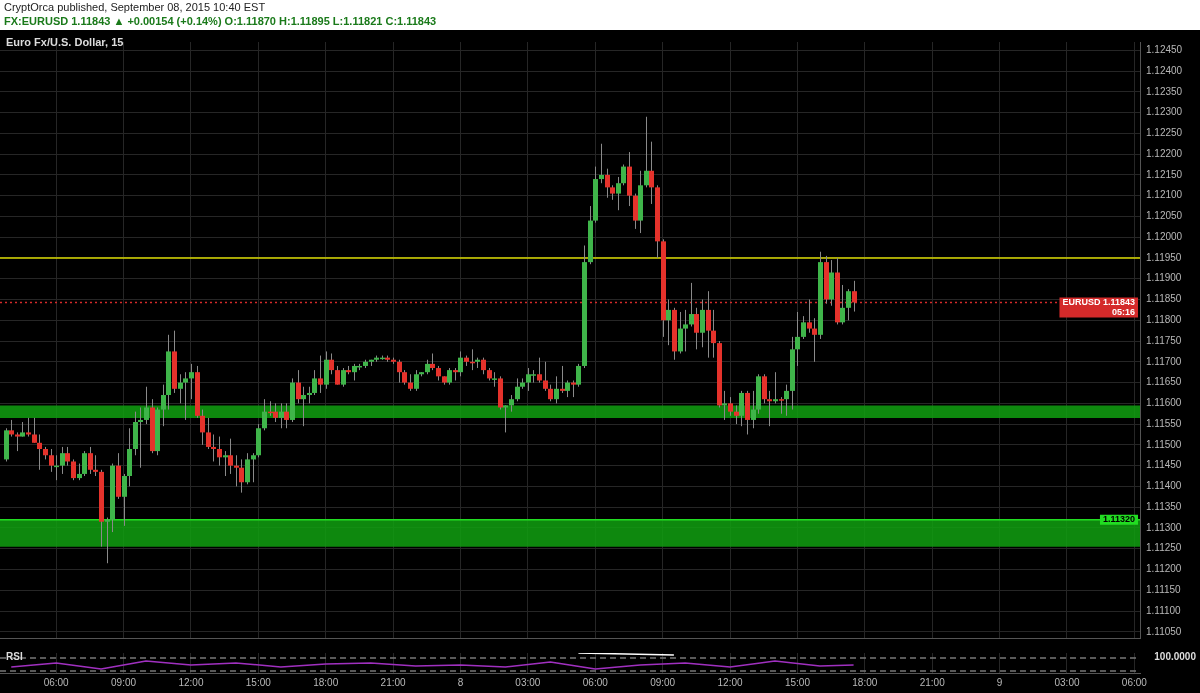 The height and width of the screenshot is (693, 1200). I want to click on text: 100.0000, so click(1175, 656).